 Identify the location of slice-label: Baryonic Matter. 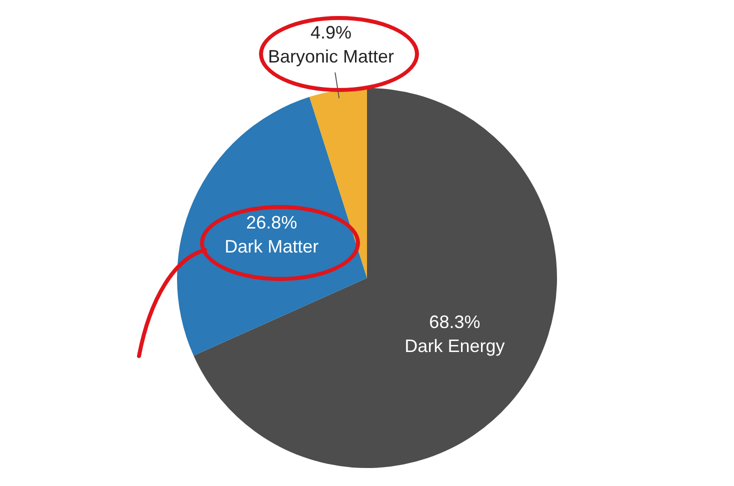
(331, 56).